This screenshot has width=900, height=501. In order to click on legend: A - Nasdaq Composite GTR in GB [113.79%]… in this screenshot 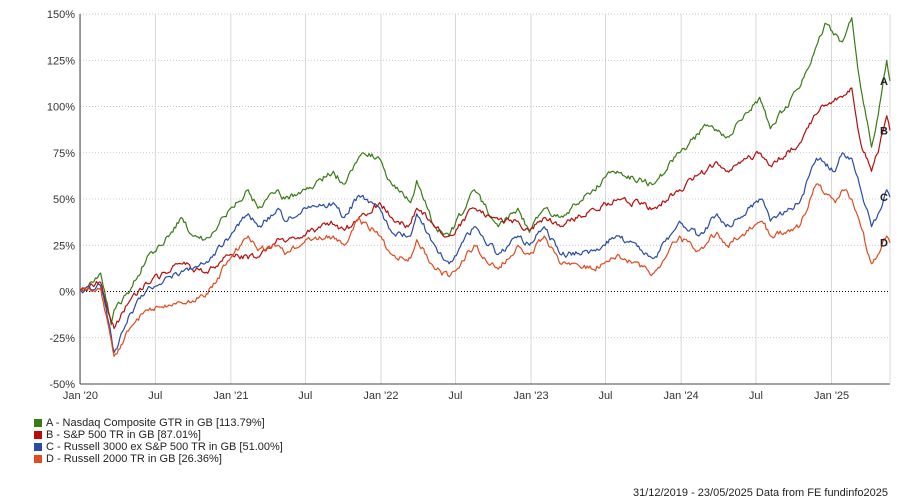, I will do `click(158, 441)`.